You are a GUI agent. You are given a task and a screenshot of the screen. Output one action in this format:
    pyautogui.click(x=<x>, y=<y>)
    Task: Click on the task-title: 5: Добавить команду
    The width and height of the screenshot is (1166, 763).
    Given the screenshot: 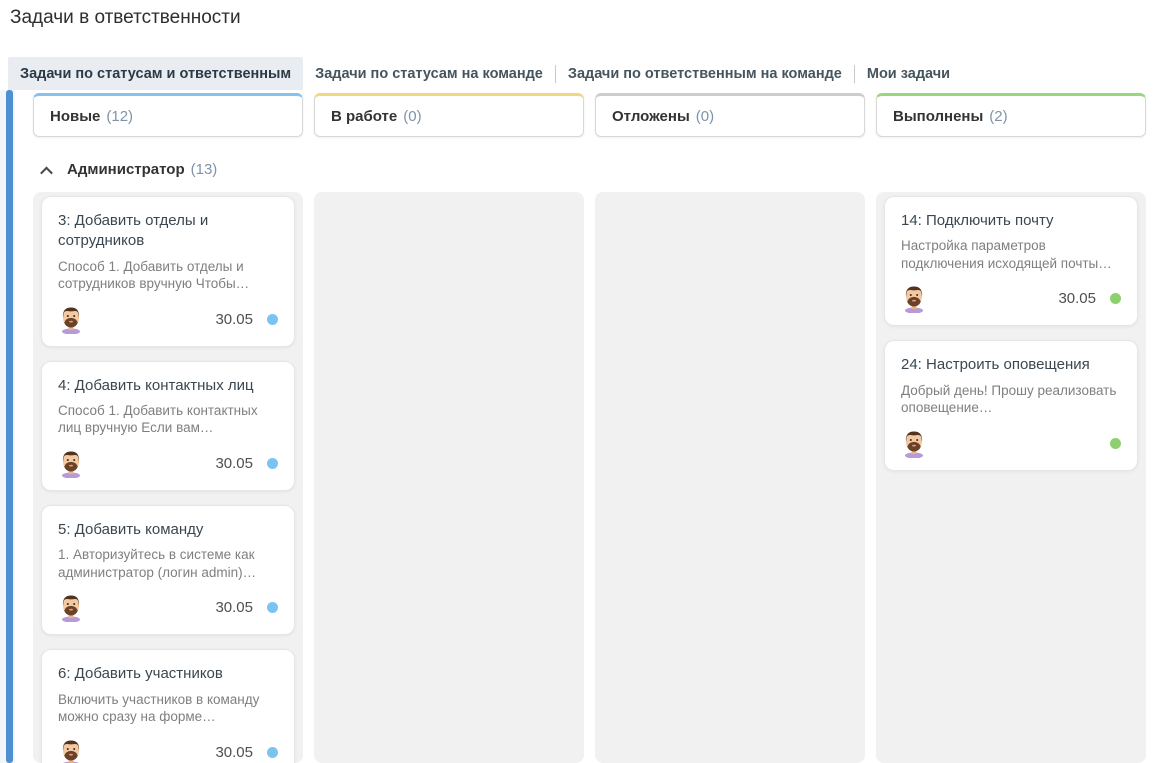 What is the action you would take?
    pyautogui.click(x=131, y=529)
    